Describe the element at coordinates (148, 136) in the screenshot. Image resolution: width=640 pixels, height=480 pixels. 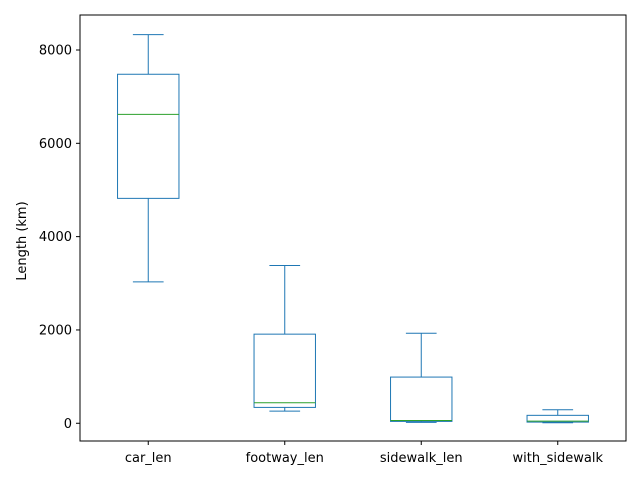
I see `box-car_len` at that location.